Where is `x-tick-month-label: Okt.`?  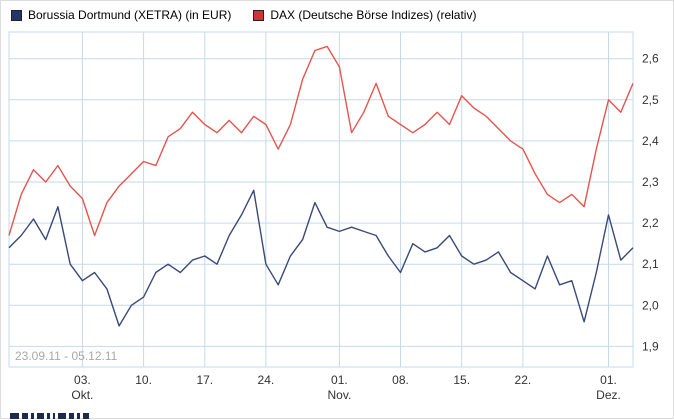
x-tick-month-label: Okt. is located at coordinates (82, 395).